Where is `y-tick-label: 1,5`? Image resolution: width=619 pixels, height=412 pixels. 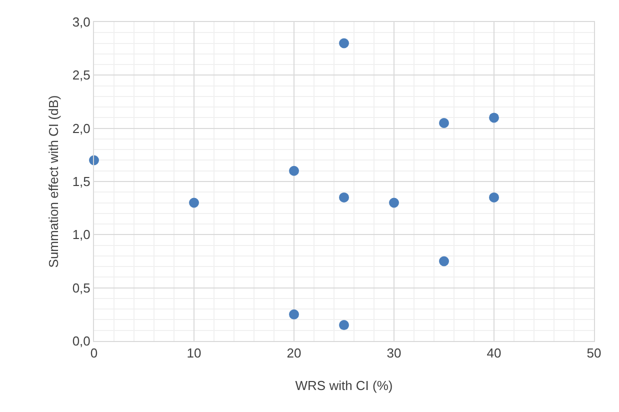 y-tick-label: 1,5 is located at coordinates (81, 182).